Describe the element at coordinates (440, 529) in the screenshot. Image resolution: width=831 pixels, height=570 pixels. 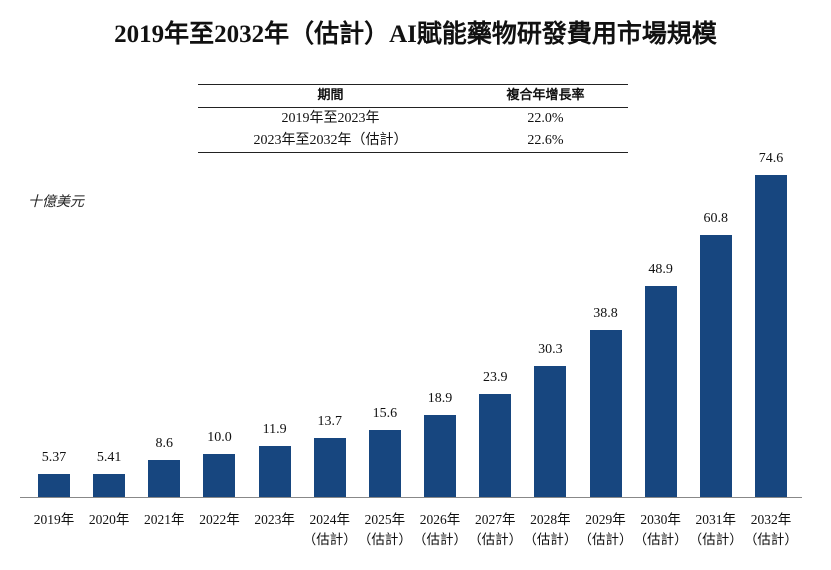
I see `x-tick-label: 2026年 （估計）` at that location.